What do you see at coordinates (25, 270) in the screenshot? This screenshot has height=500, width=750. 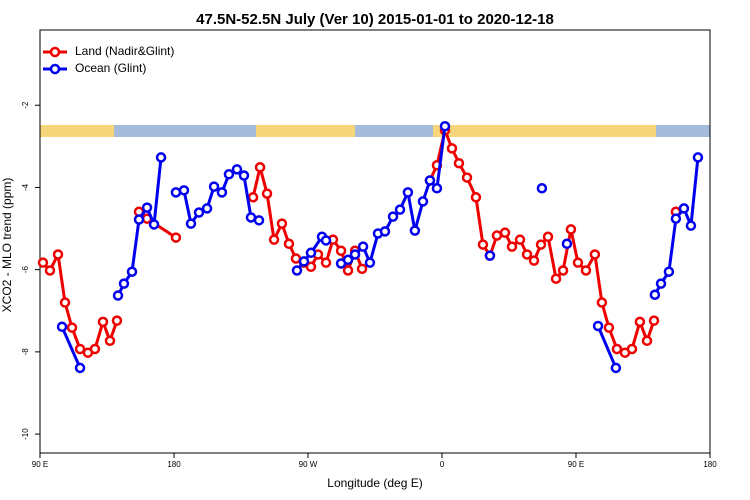 I see `y-tick-label: -6` at bounding box center [25, 270].